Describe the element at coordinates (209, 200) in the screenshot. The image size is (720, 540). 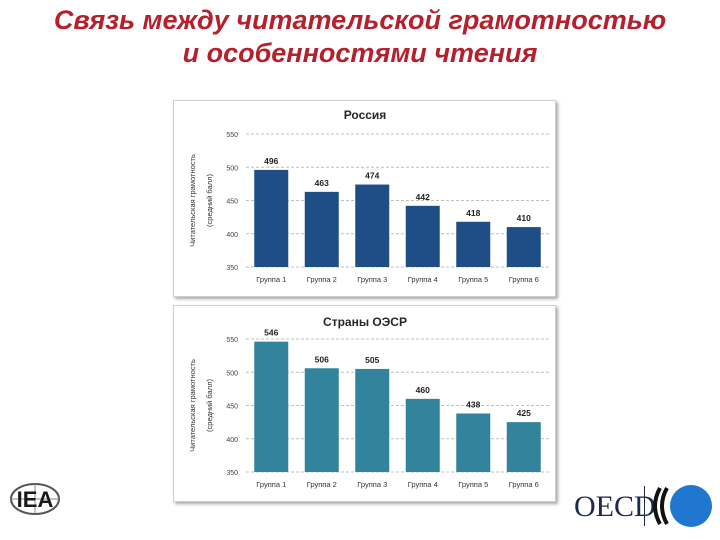
I see `russia-y-axis-label-line2: (средний балл)` at that location.